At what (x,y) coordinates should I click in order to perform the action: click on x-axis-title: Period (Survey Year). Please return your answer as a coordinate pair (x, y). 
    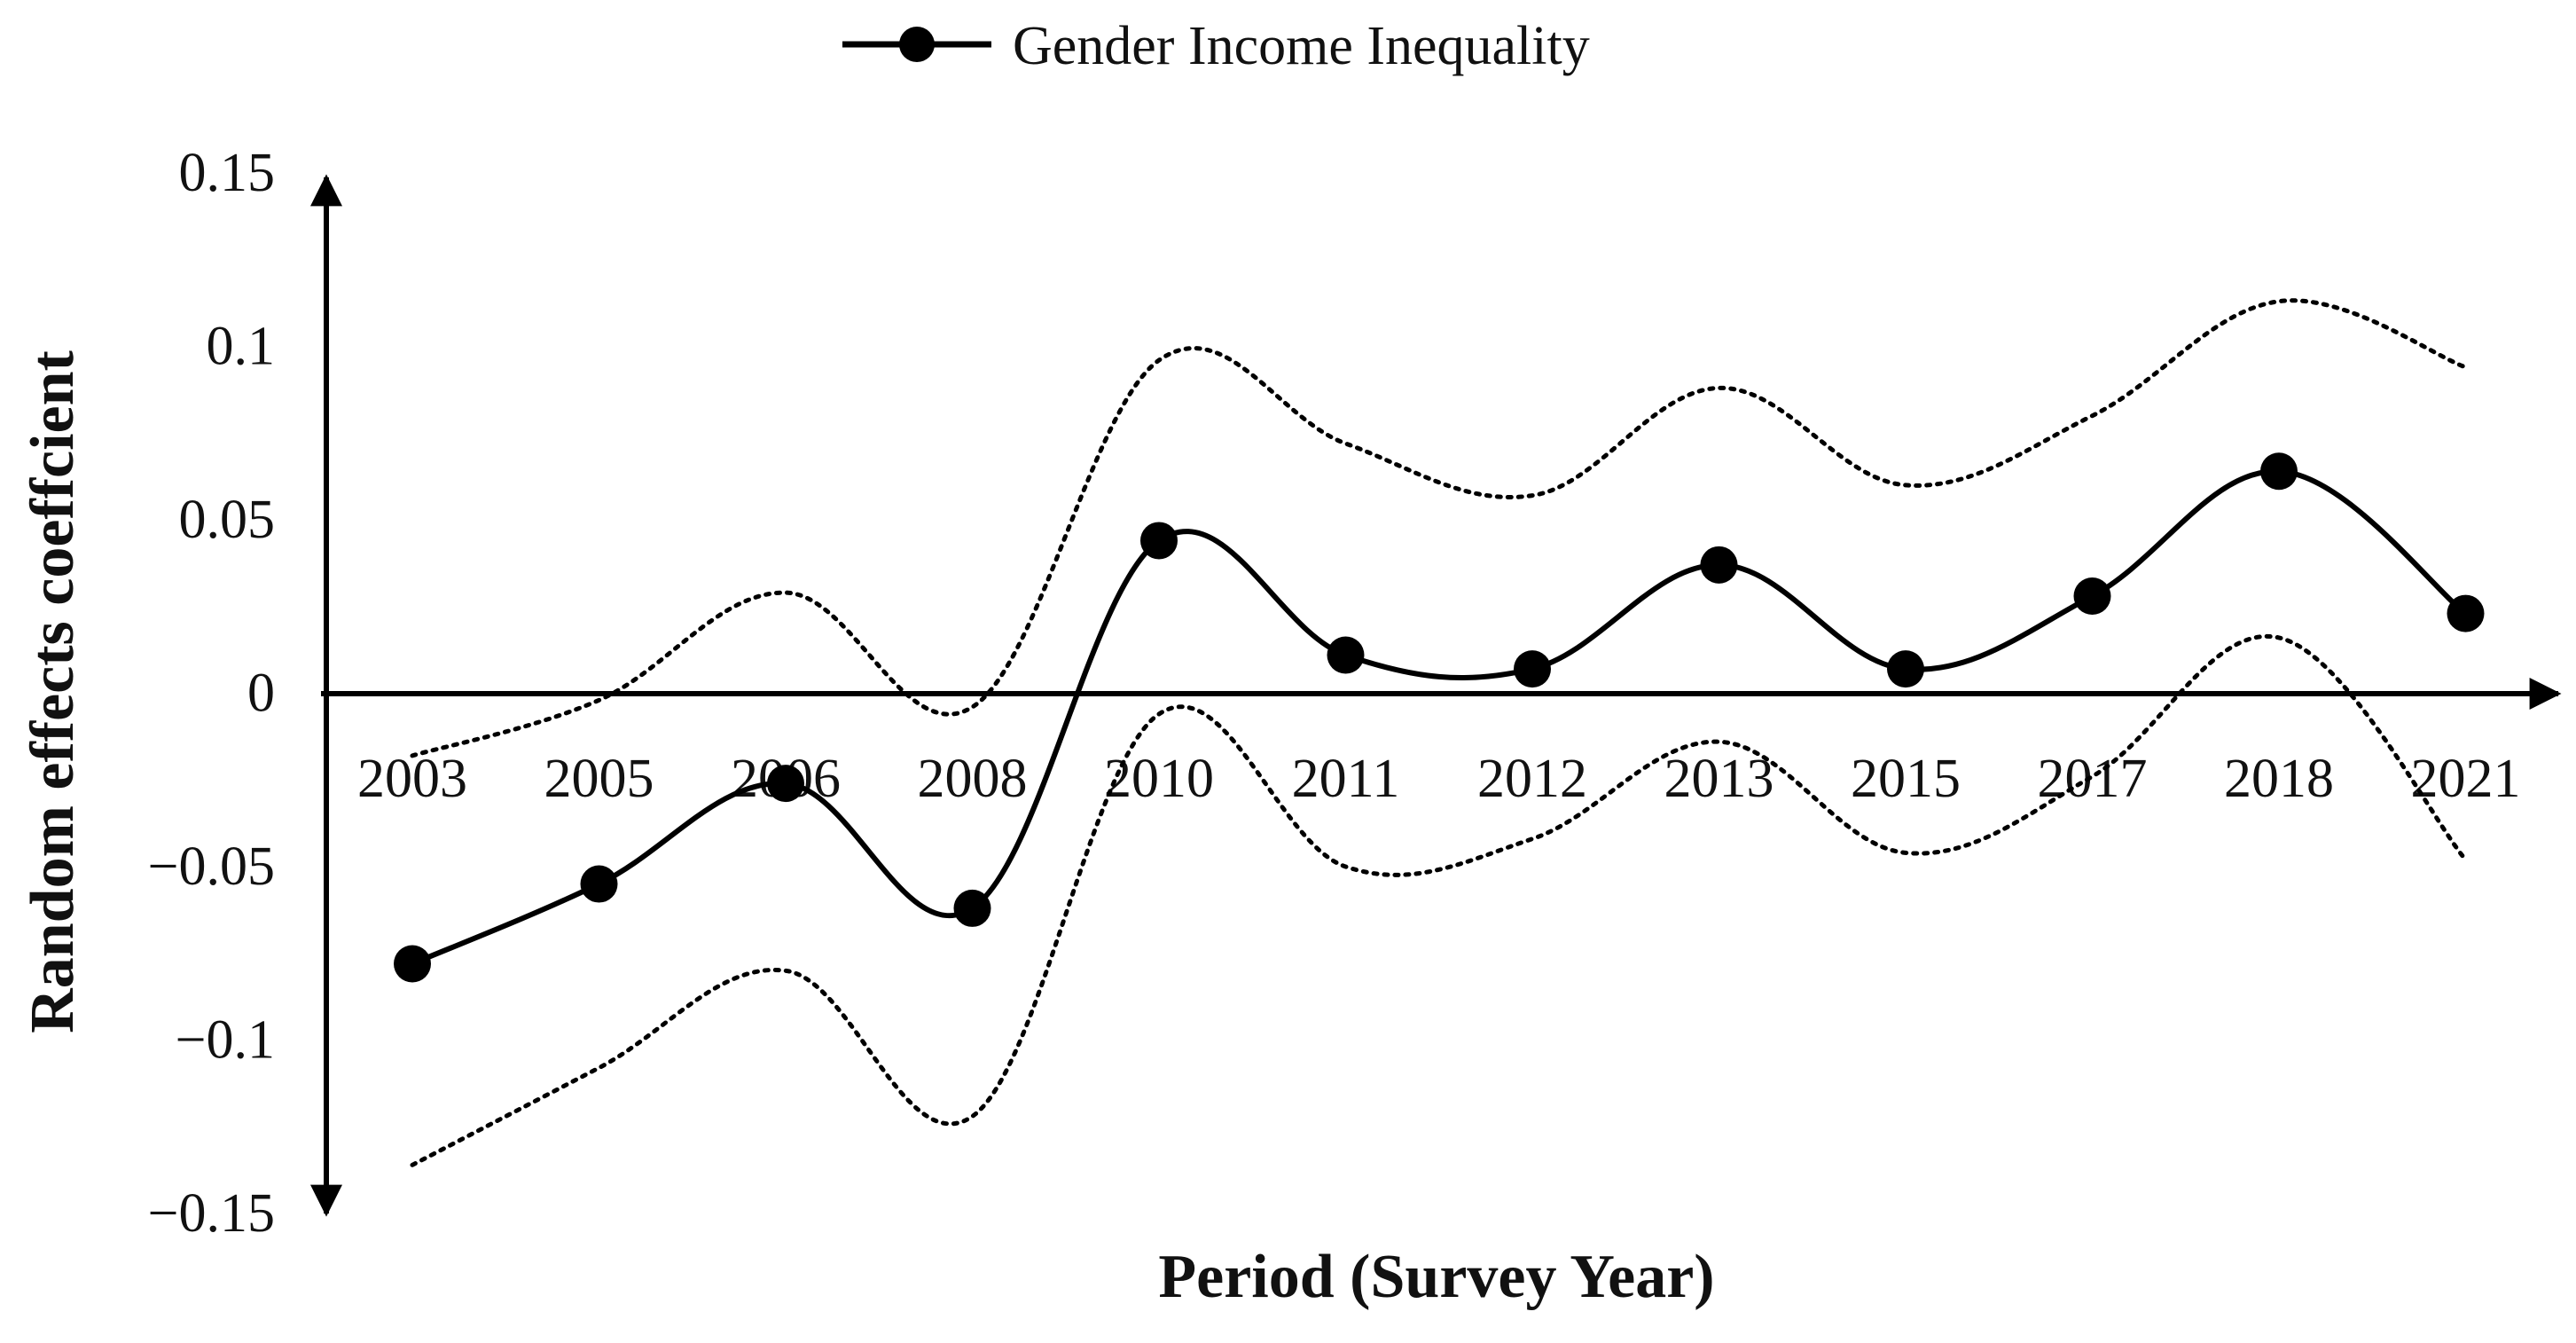
    Looking at the image, I should click on (1436, 1277).